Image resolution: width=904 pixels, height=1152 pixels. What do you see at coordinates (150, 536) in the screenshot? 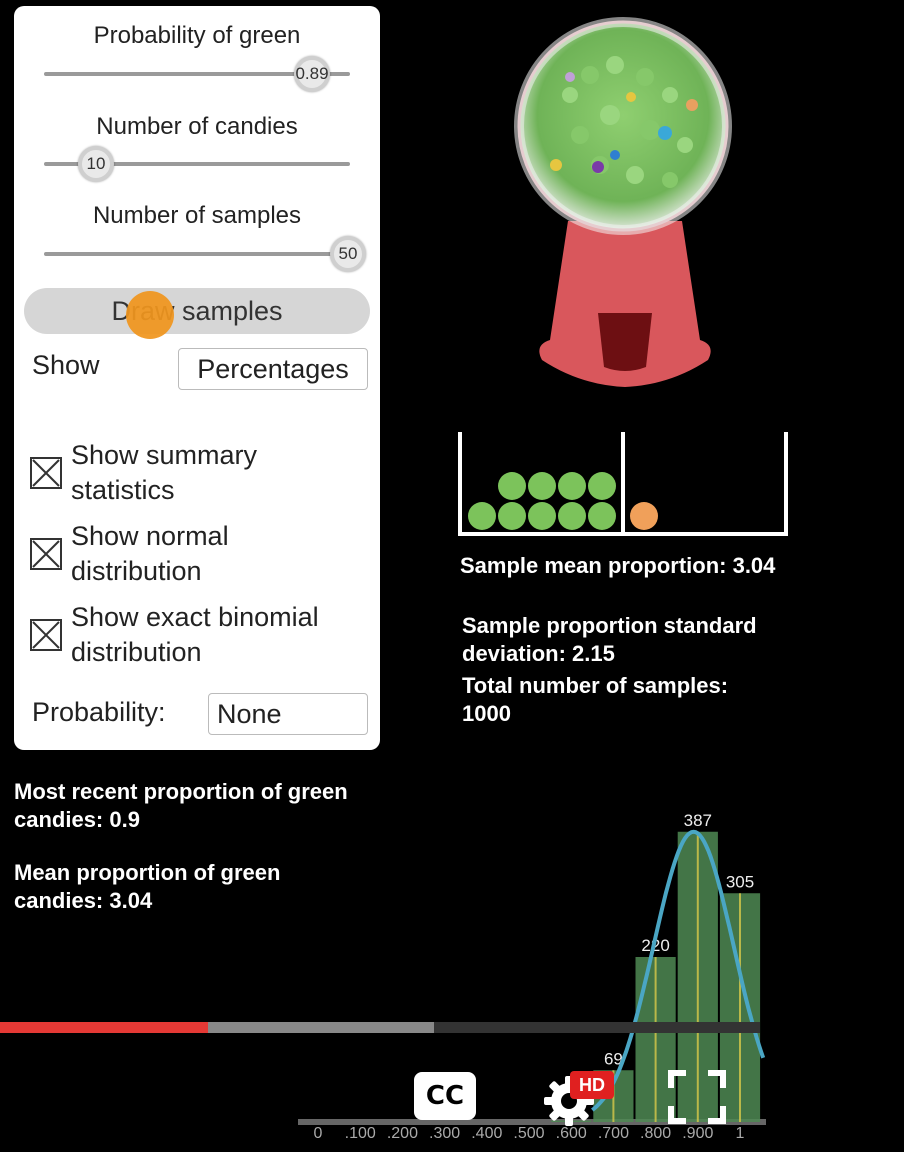
I see `normal-dist-label-line1: Show normal` at bounding box center [150, 536].